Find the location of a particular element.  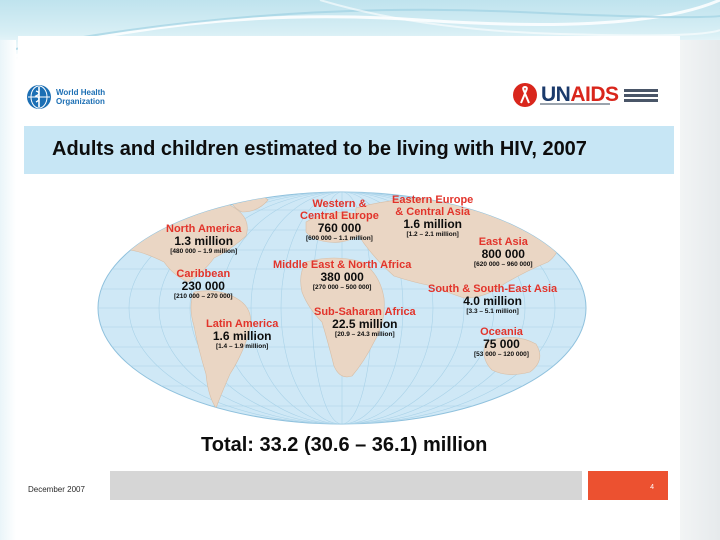

region-value: 380 000 is located at coordinates (342, 277).